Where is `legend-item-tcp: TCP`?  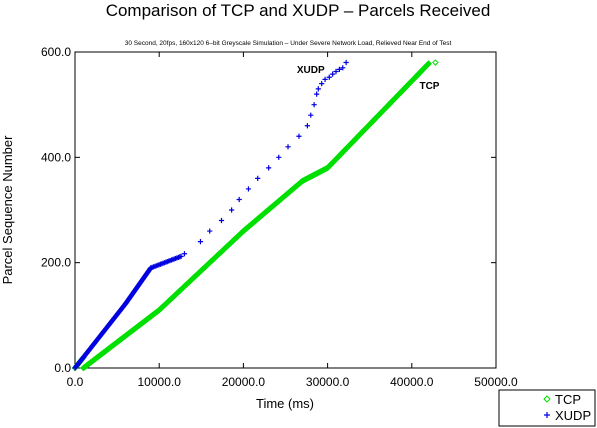
legend-item-tcp: TCP is located at coordinates (562, 399).